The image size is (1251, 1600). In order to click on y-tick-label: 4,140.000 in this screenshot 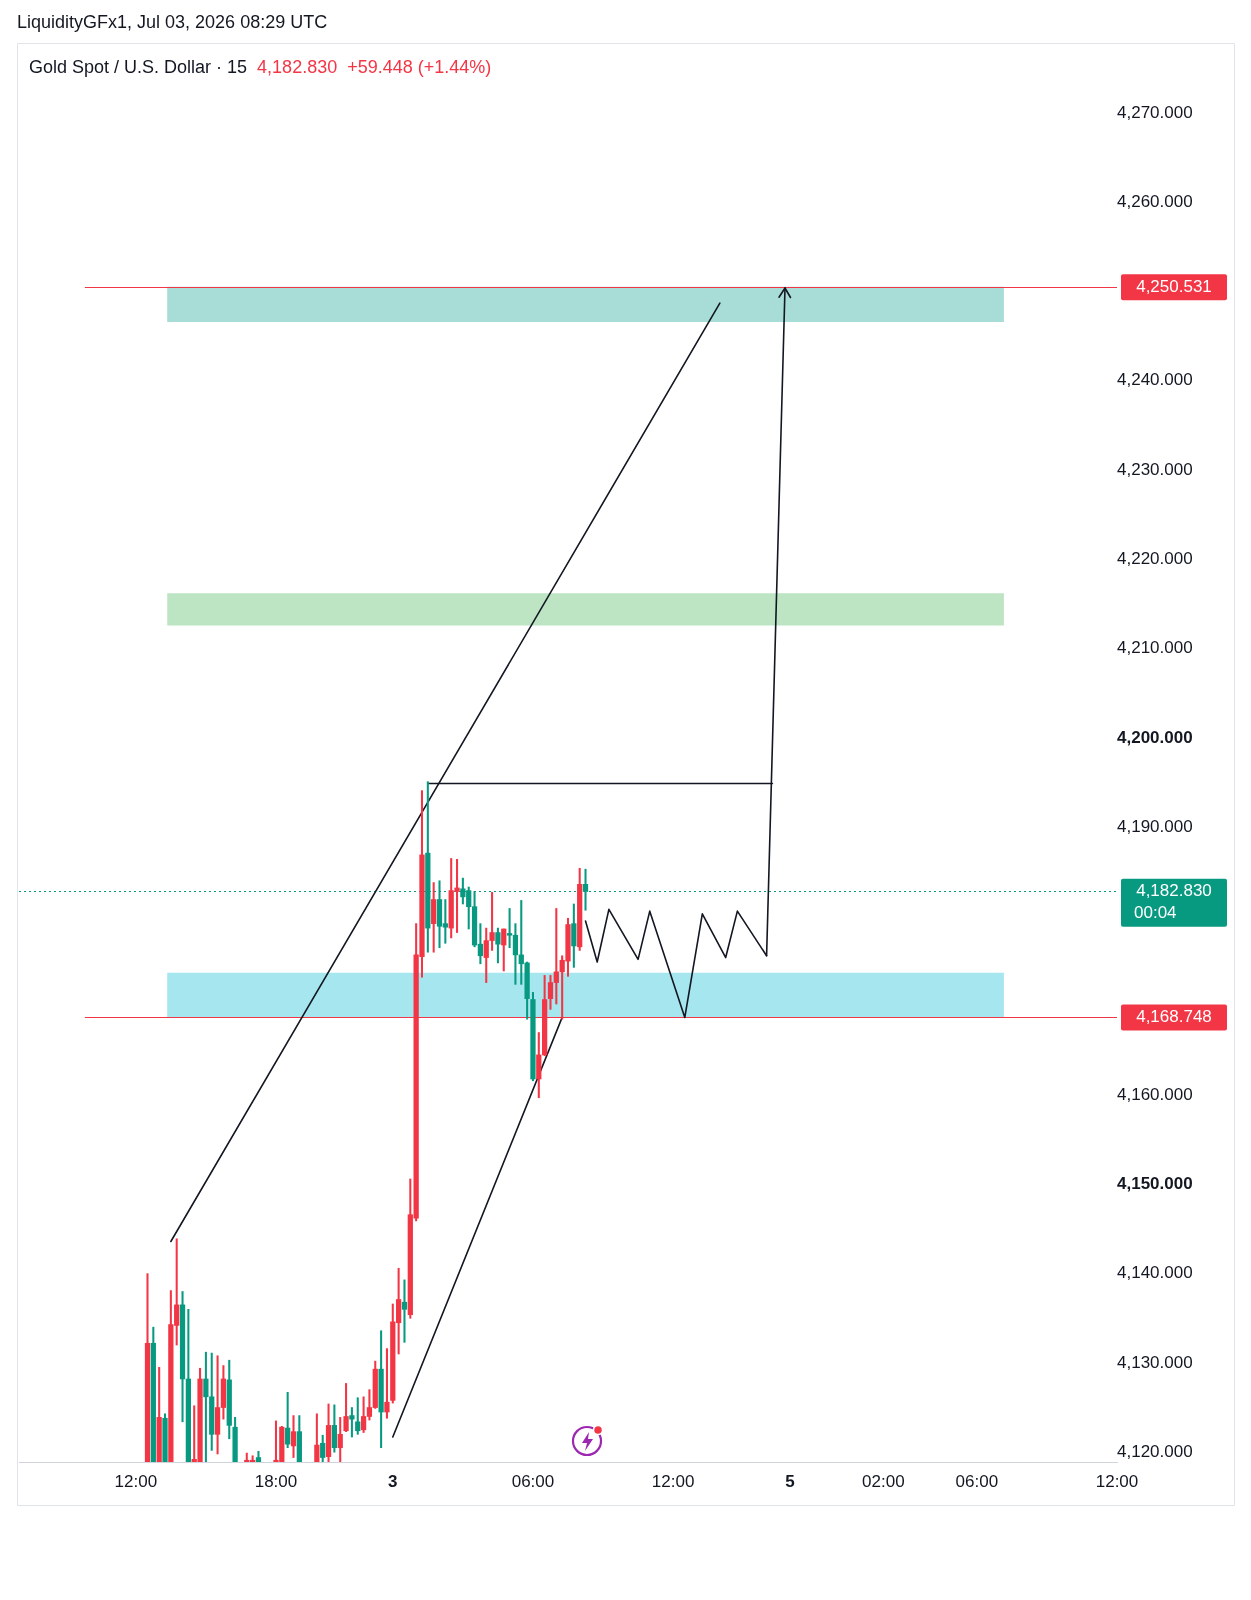, I will do `click(1154, 1273)`.